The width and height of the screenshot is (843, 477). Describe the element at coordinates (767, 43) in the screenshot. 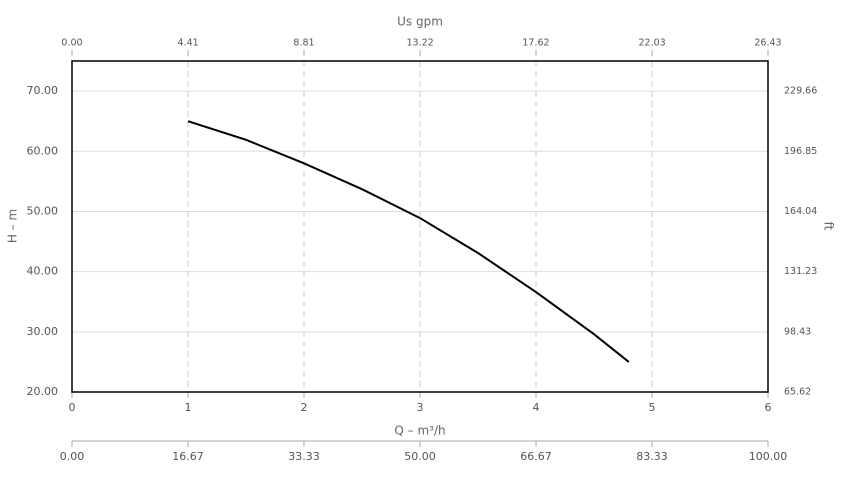

I see `x2-tick-label: 26.43` at that location.